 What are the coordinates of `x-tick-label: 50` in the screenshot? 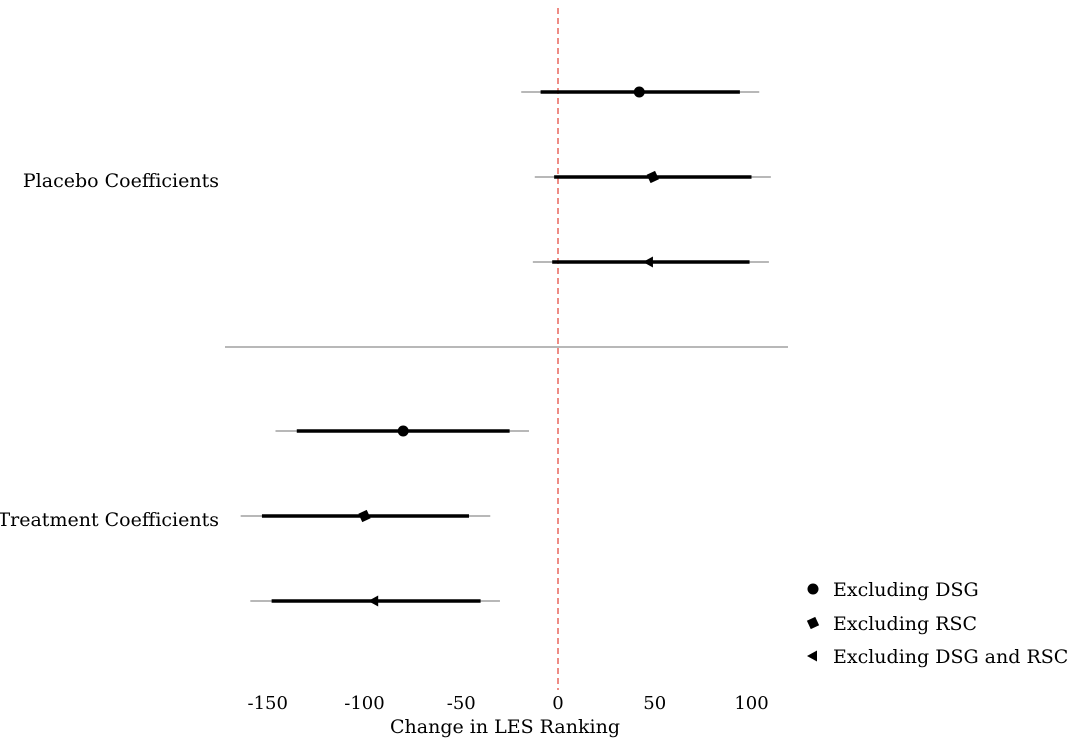 It's located at (654, 703).